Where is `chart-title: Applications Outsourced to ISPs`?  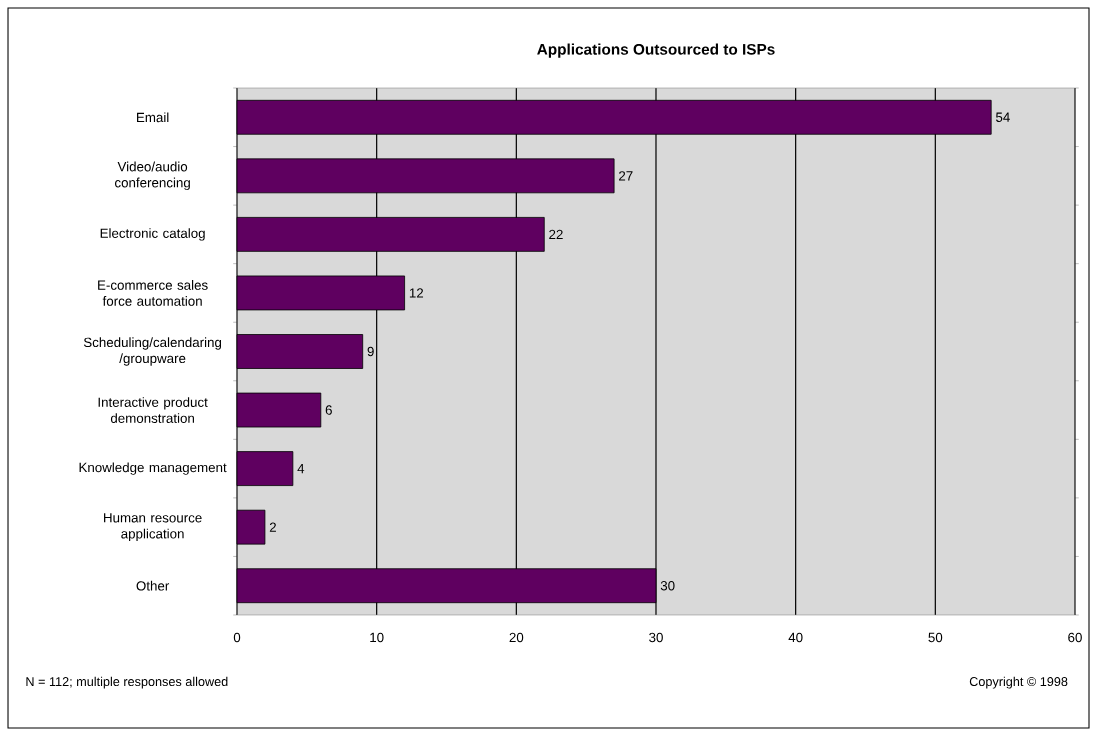
chart-title: Applications Outsourced to ISPs is located at coordinates (656, 50).